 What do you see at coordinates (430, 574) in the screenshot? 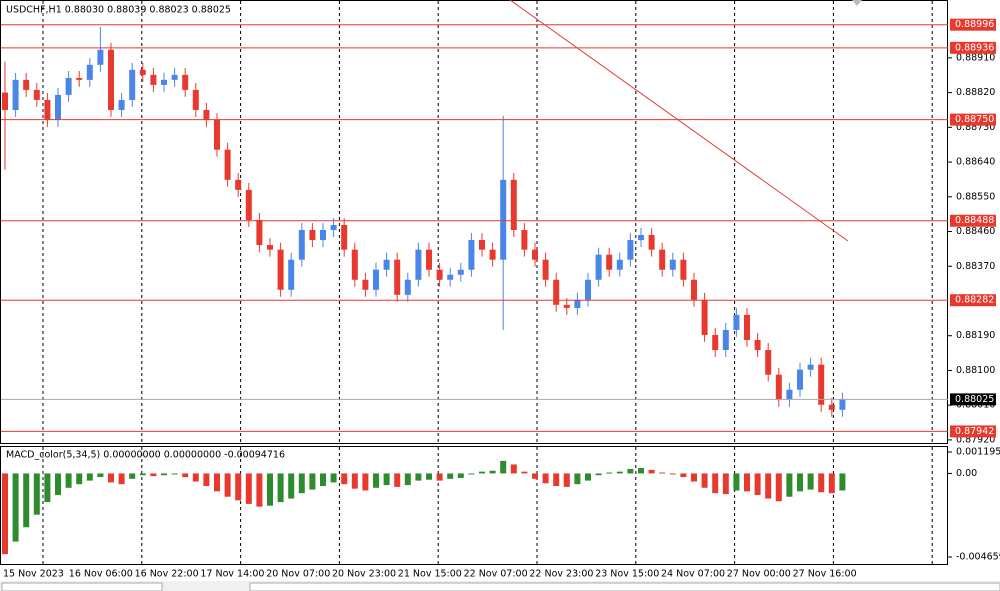
I see `x-tick-label: 21 Nov 15:00` at bounding box center [430, 574].